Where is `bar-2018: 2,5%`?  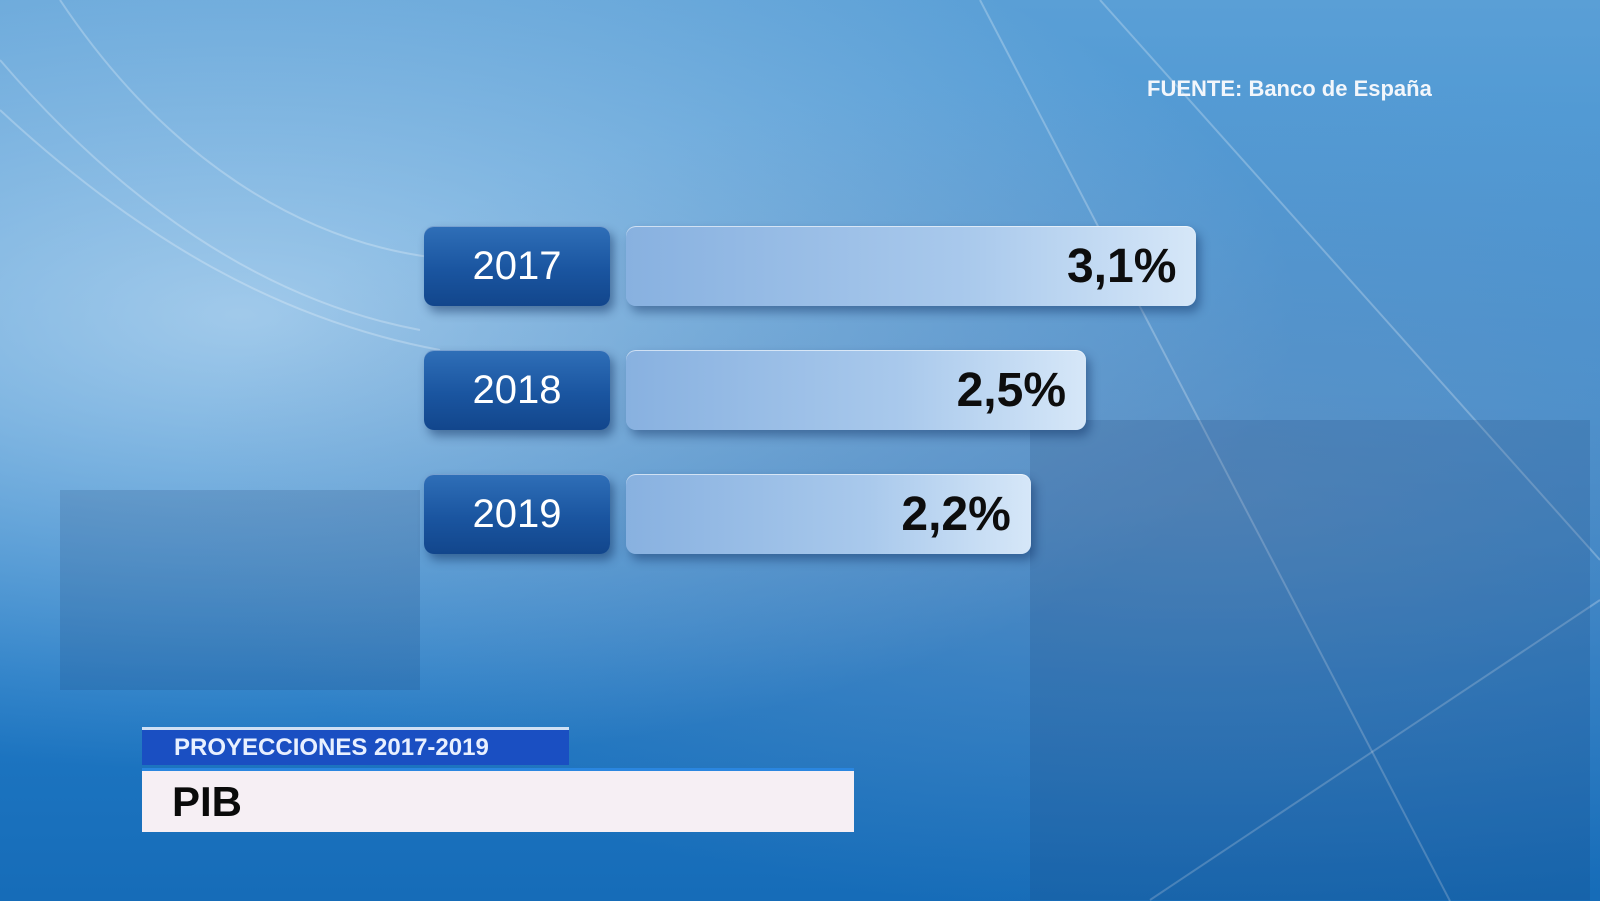 bar-2018: 2,5% is located at coordinates (856, 390).